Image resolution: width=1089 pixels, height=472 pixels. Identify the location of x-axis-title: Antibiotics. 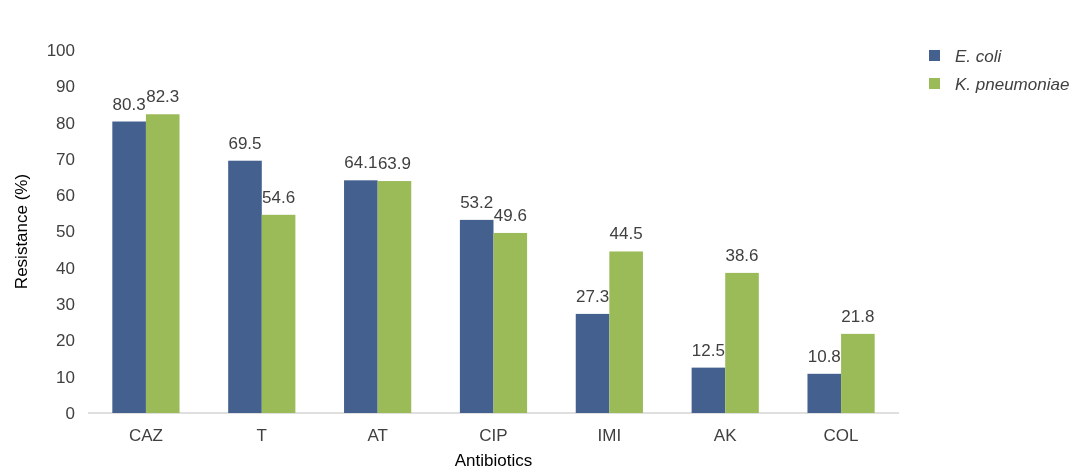
(493, 460).